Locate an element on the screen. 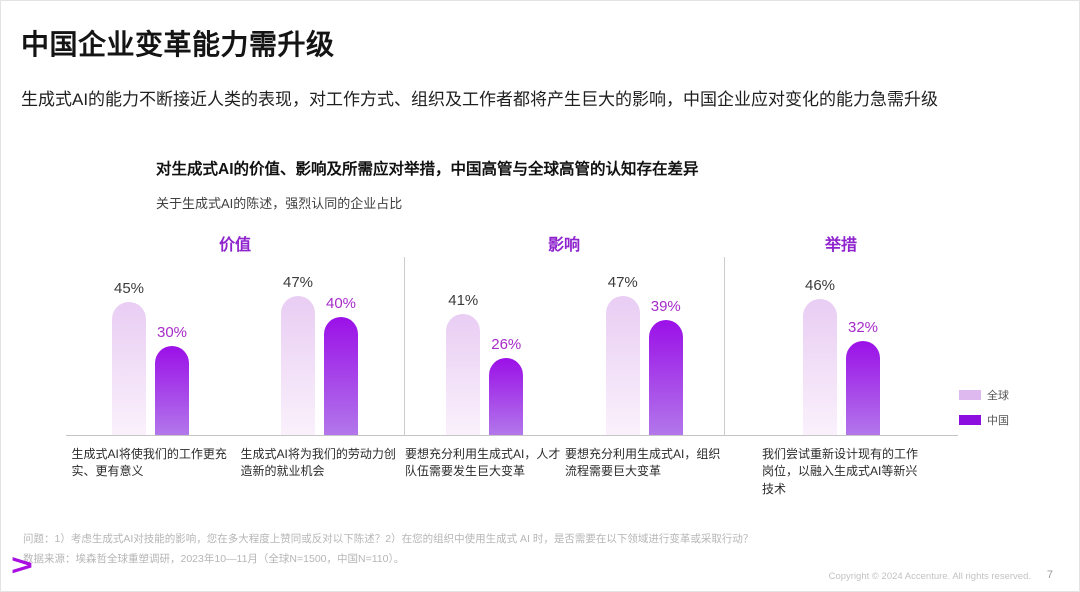 The height and width of the screenshot is (592, 1080). section-bars: 41% 26% 47% 39% is located at coordinates (564, 346).